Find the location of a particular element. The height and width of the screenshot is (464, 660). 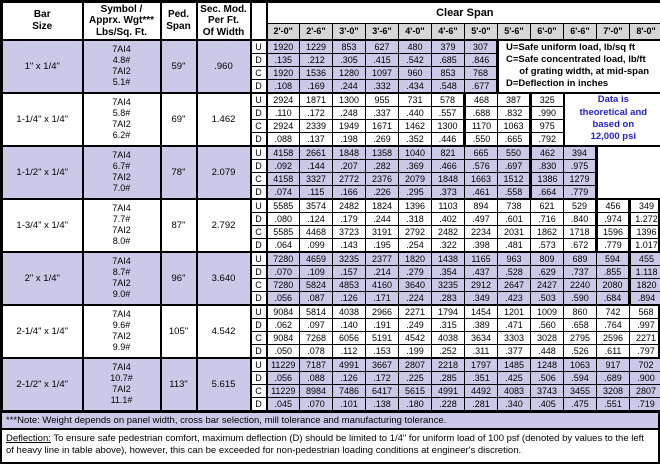

data-cell: .311 is located at coordinates (481, 351).